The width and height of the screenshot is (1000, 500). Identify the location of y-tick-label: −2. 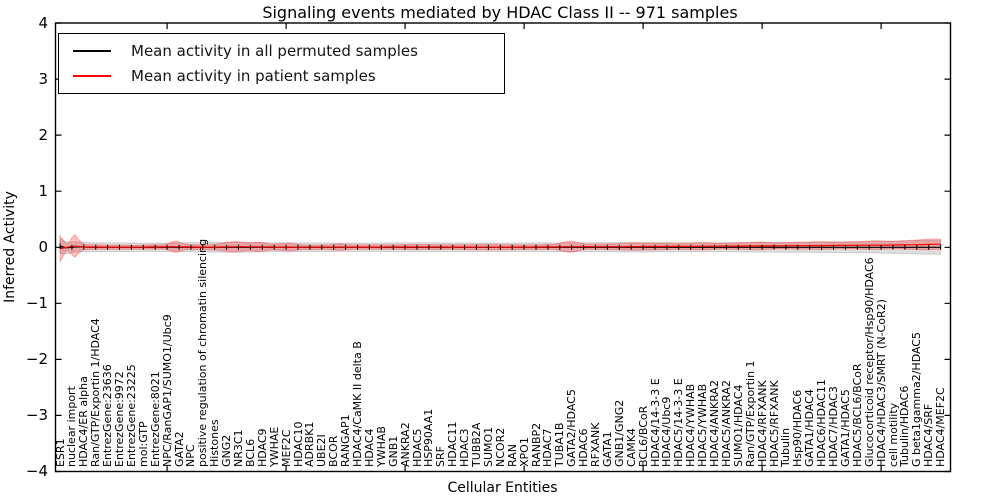
(36, 359).